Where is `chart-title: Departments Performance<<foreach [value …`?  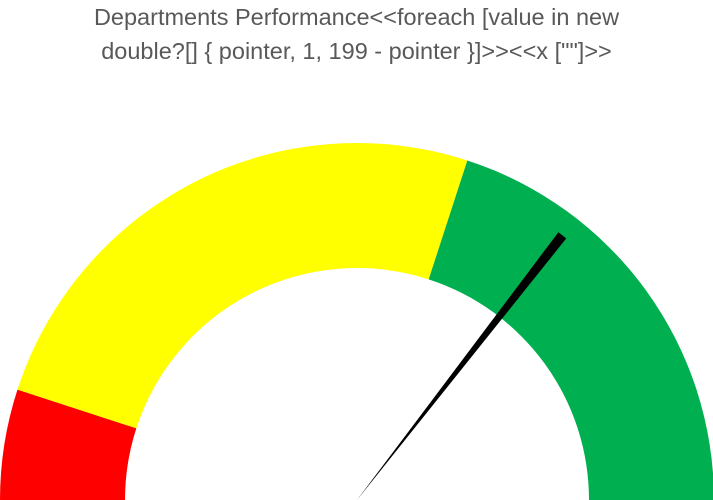 chart-title: Departments Performance<<foreach [value … is located at coordinates (356, 34).